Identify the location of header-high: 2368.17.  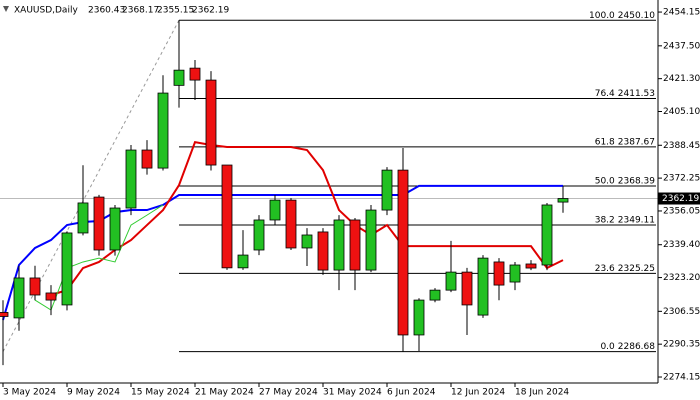
(140, 11).